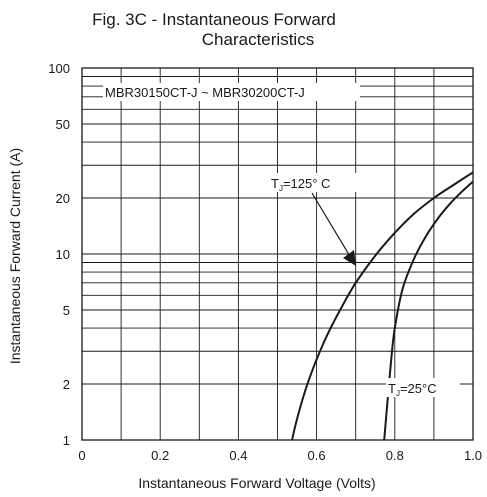 Image resolution: width=487 pixels, height=497 pixels. I want to click on part-label: MBR30150CT-J ~ MBR30200CT-J, so click(205, 92).